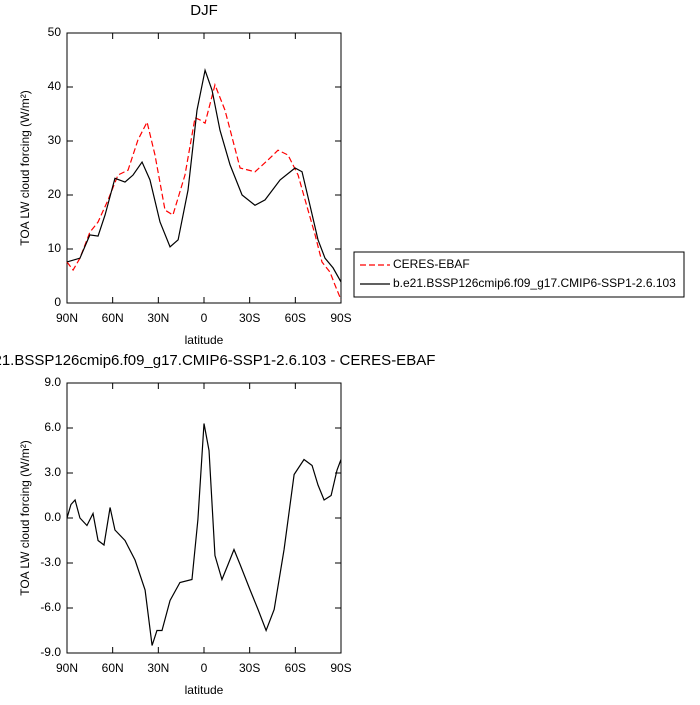 This screenshot has width=700, height=705. Describe the element at coordinates (52, 517) in the screenshot. I see `y-tick-label: 0.0` at that location.